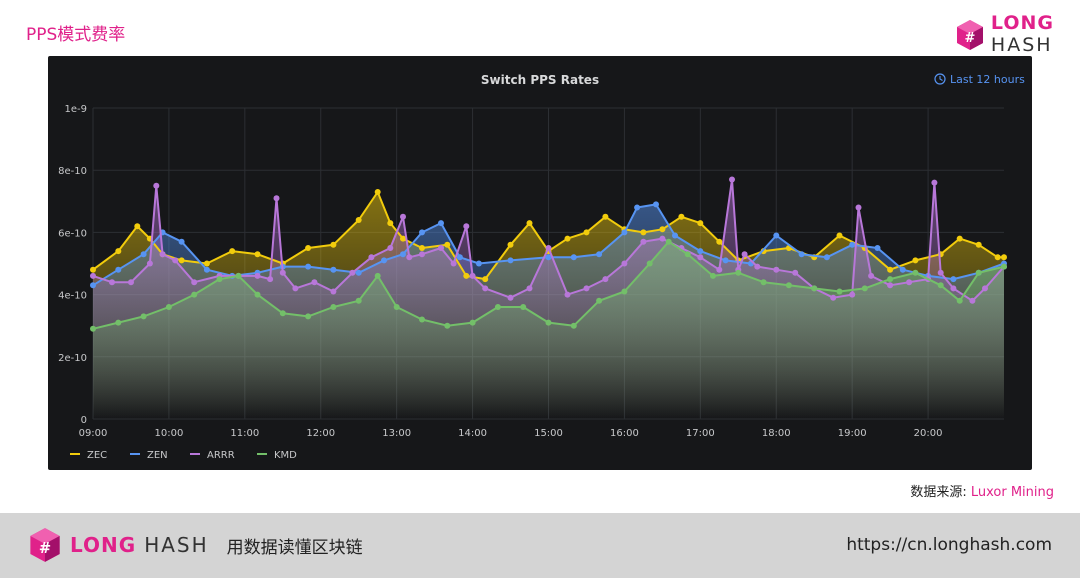  I want to click on y-tick-label: 0, so click(84, 420).